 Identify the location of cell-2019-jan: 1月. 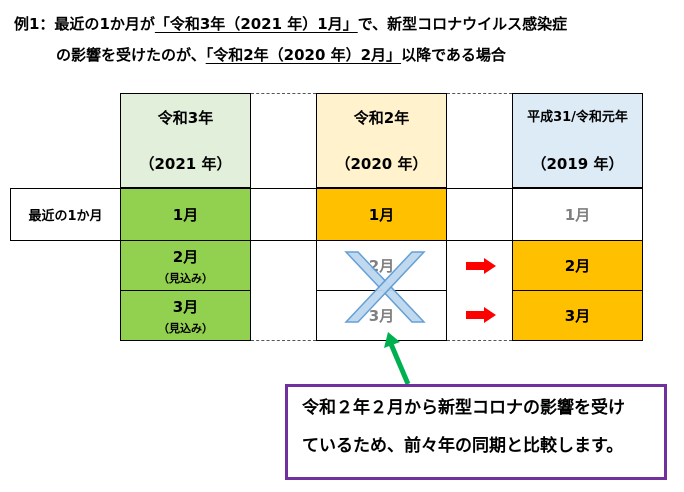
(577, 214).